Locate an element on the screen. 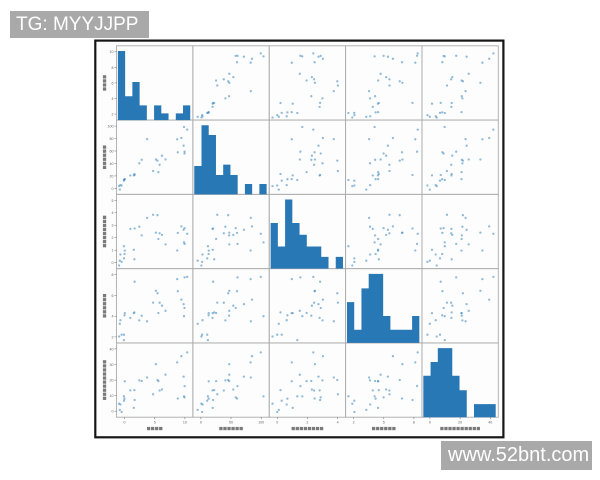  svg-text: 80 is located at coordinates (112, 139).